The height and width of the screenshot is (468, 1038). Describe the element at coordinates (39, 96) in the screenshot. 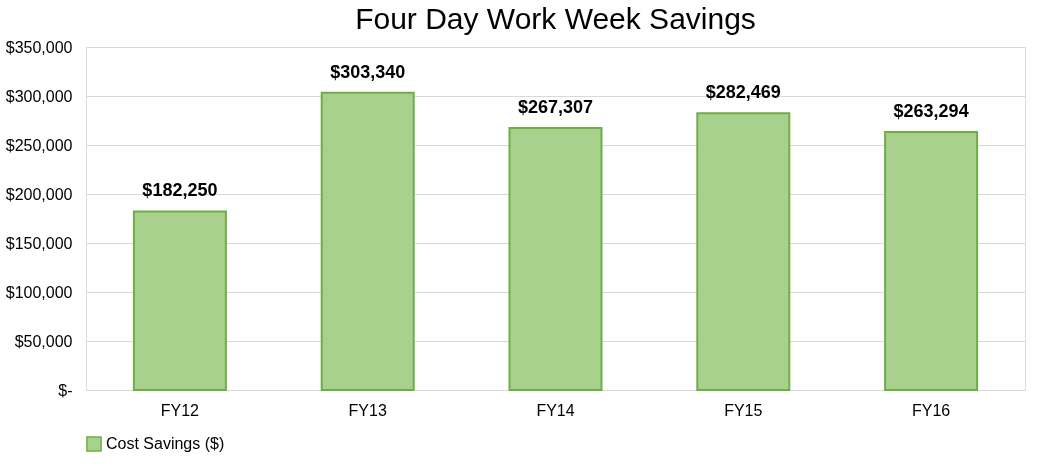

I see `y-tick-label: $300,000` at that location.